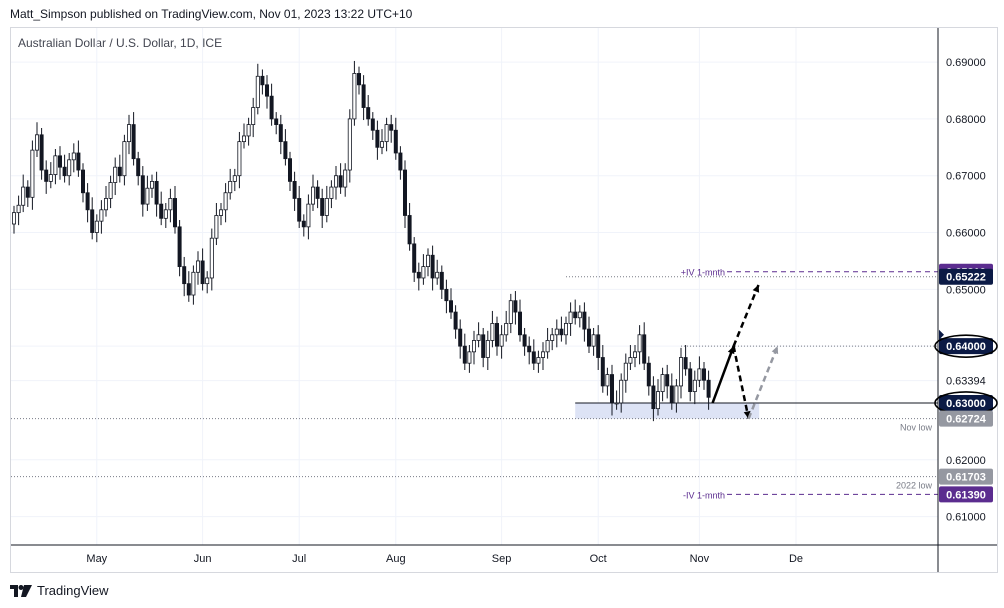  Describe the element at coordinates (966, 461) in the screenshot. I see `y-tick-label: 0.62000` at that location.